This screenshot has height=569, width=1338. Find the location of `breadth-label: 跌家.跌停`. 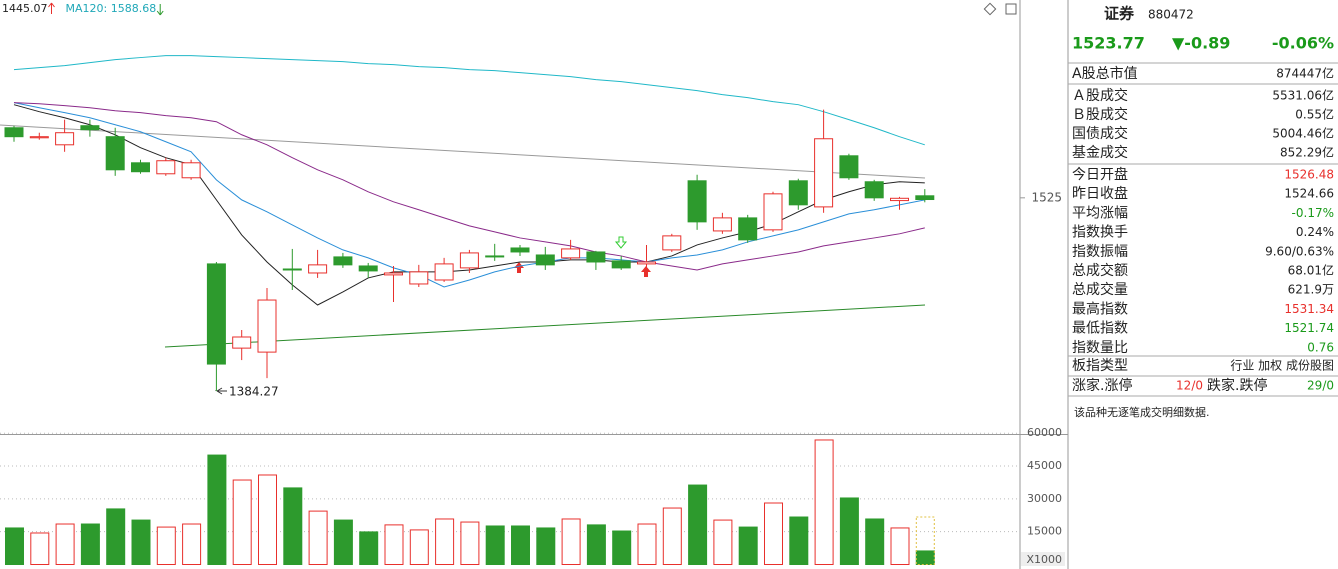

breadth-label: 跌家.跌停 is located at coordinates (1237, 385).